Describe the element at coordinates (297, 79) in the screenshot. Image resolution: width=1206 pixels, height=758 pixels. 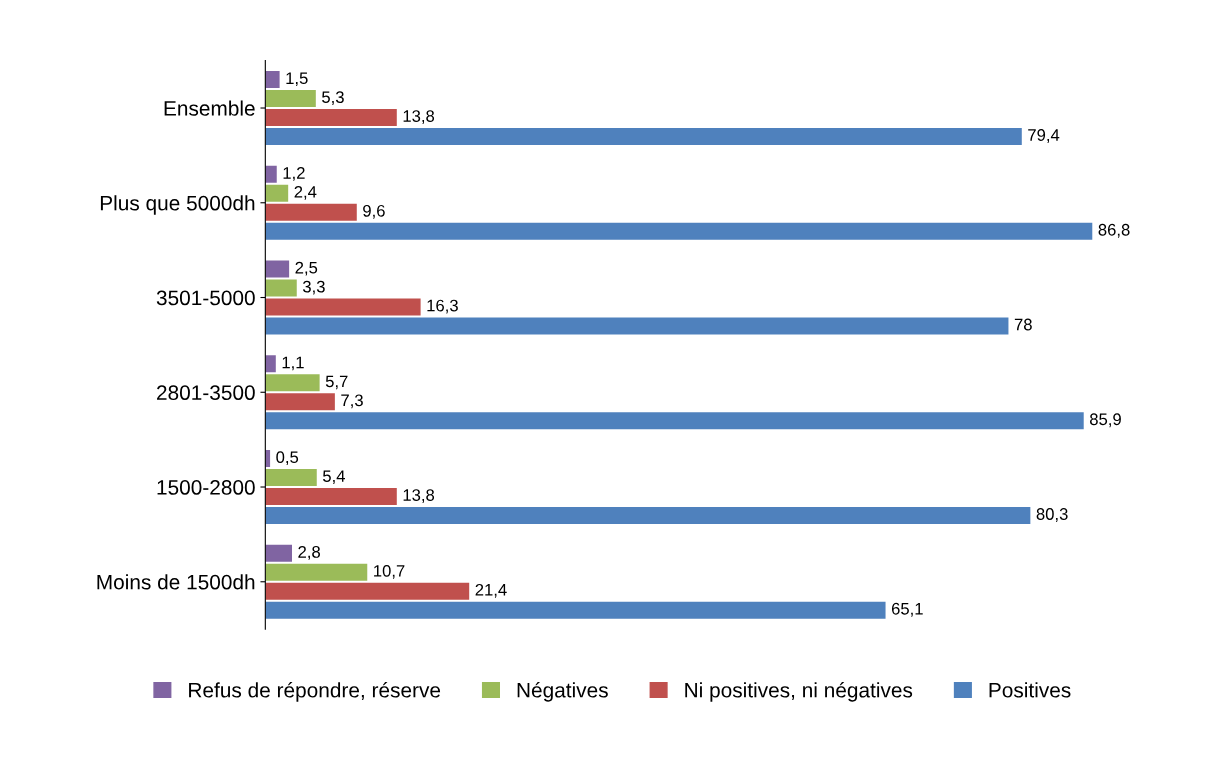
I see `data-label: 1,5` at that location.